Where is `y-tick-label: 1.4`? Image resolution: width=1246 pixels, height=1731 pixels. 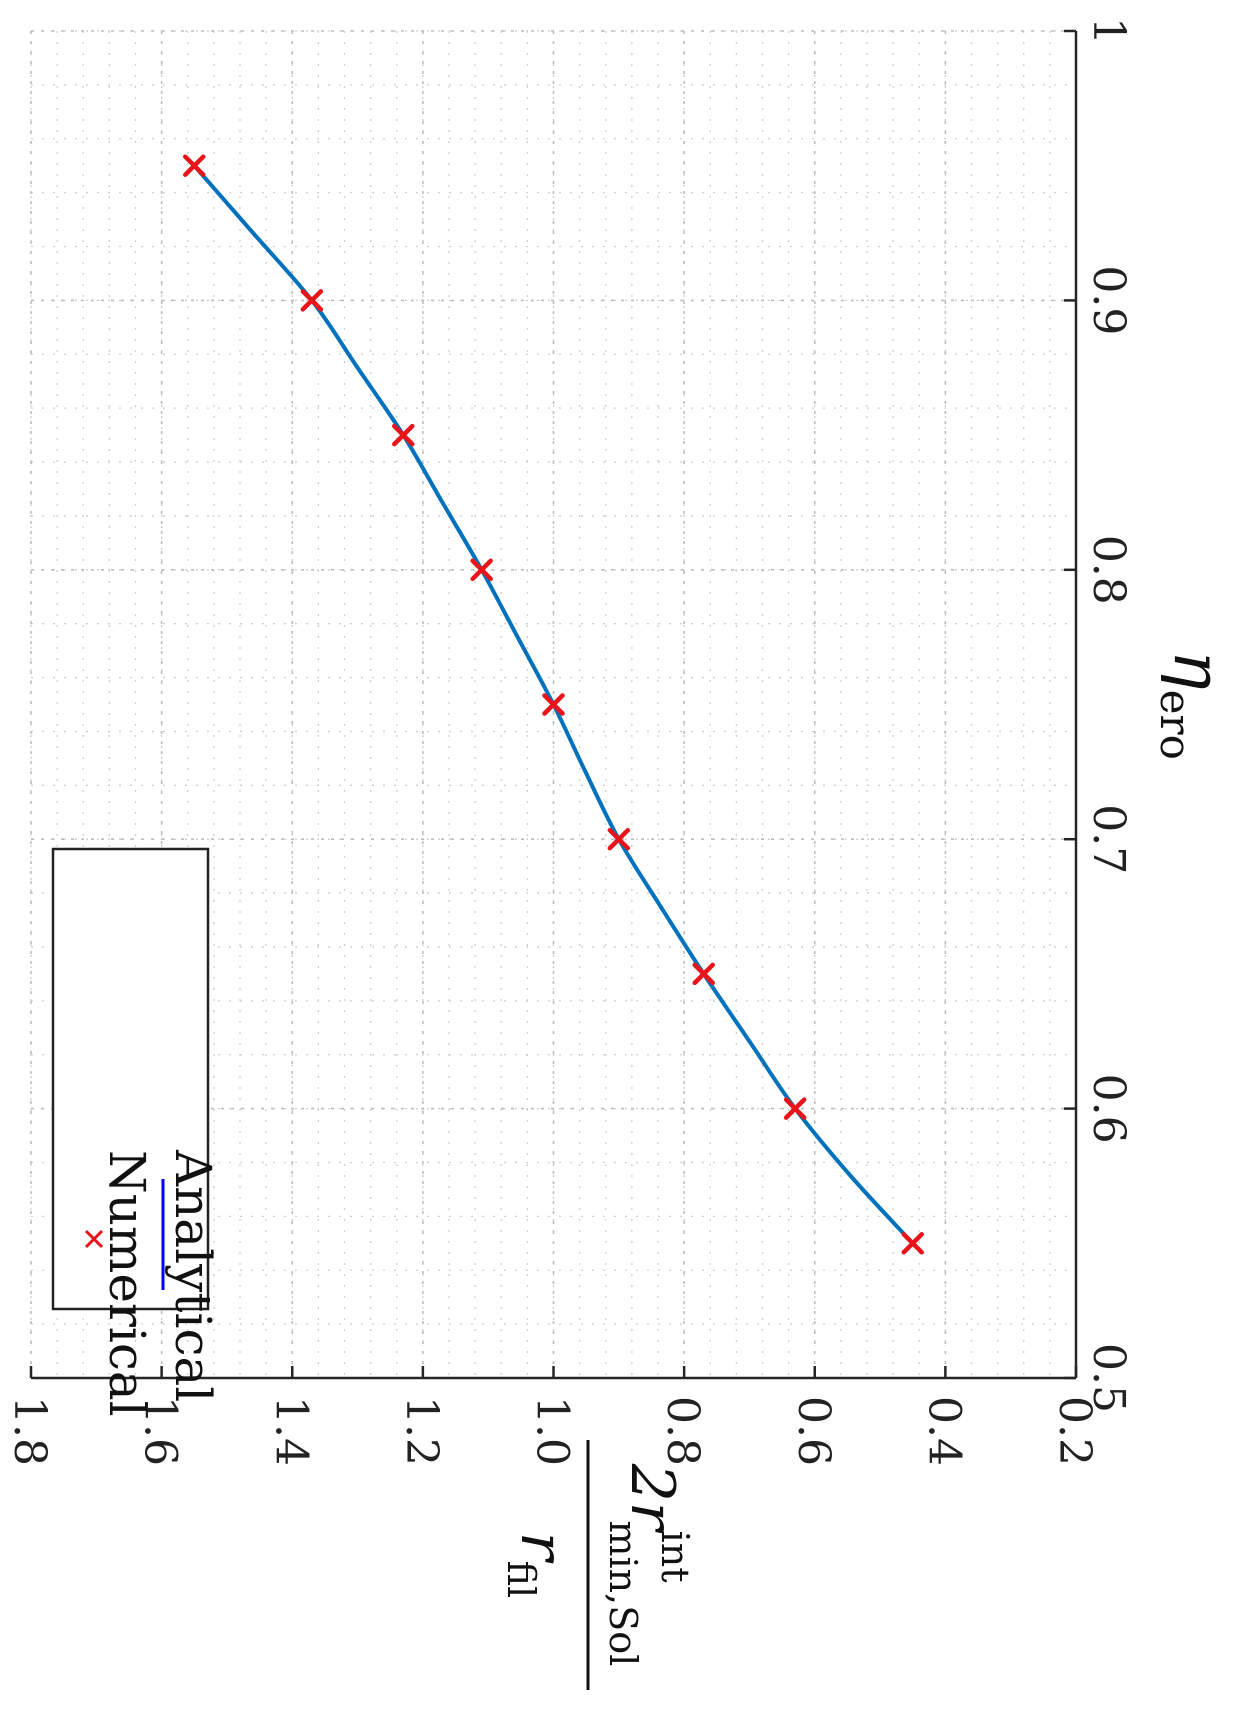
y-tick-label: 1.4 is located at coordinates (290, 1431).